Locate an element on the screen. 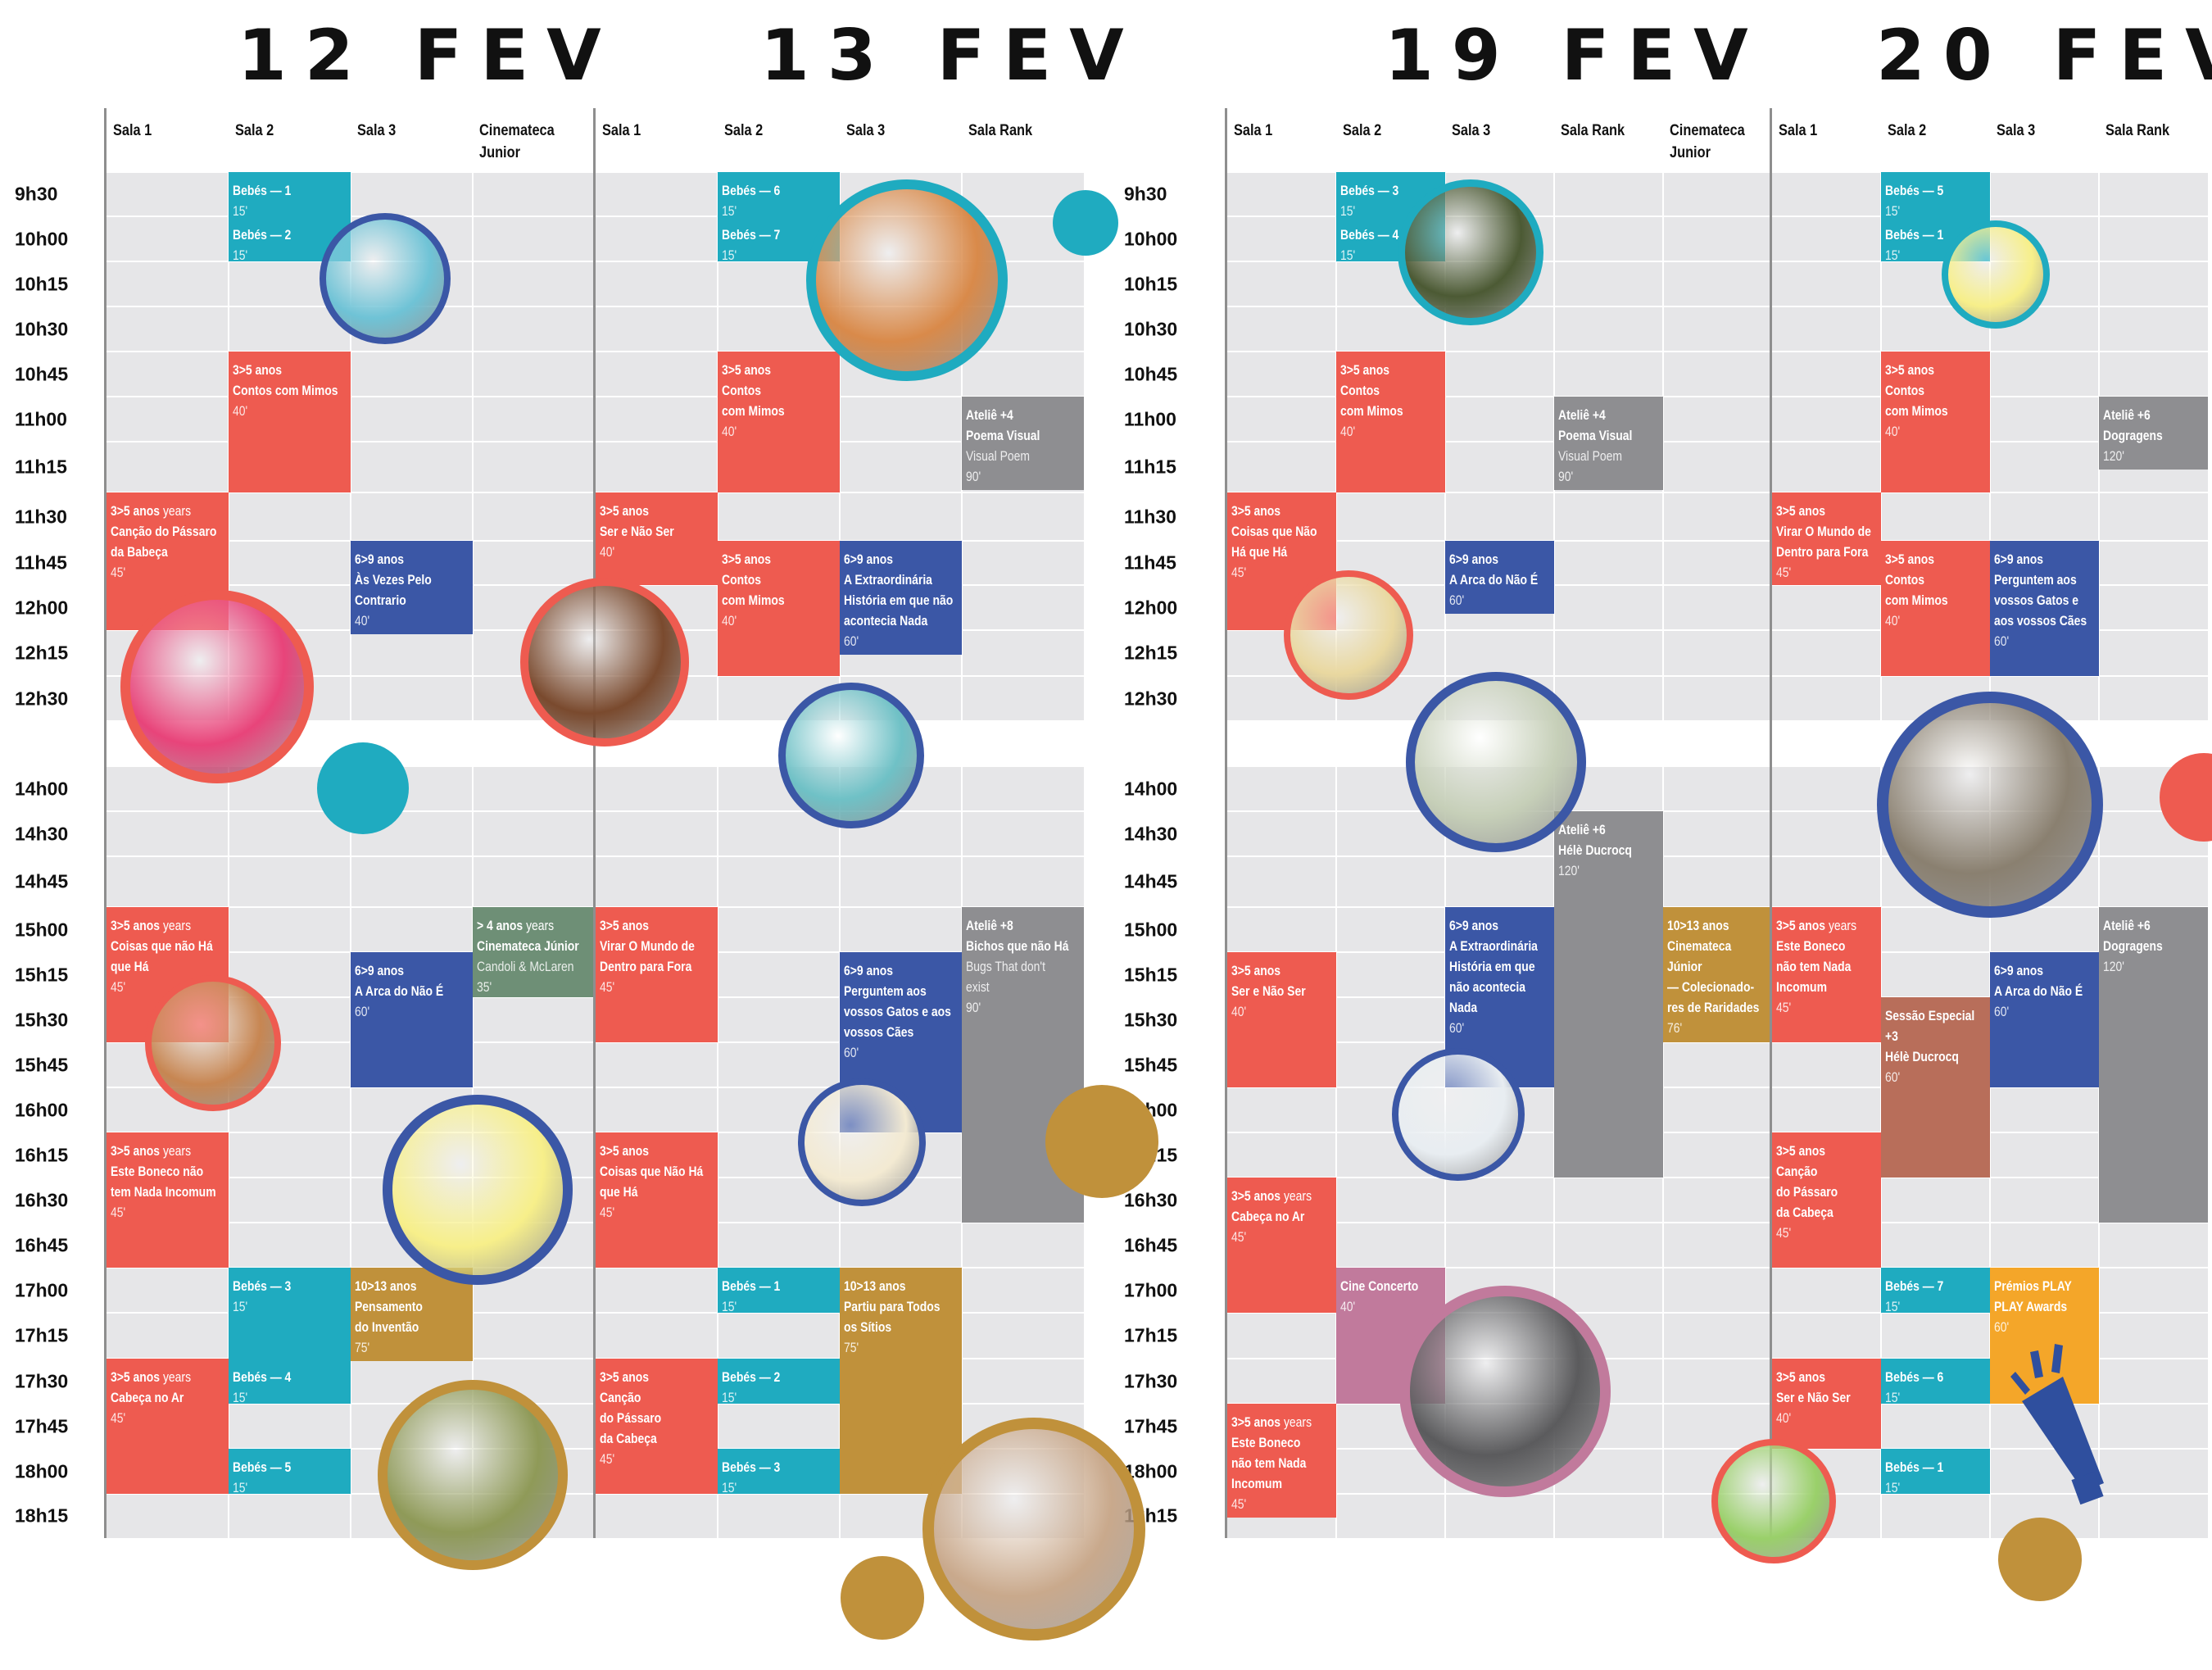 The image size is (2212, 1670). event-block: Ateliê +6 Hélè Ducrocq 120' is located at coordinates (1608, 995).